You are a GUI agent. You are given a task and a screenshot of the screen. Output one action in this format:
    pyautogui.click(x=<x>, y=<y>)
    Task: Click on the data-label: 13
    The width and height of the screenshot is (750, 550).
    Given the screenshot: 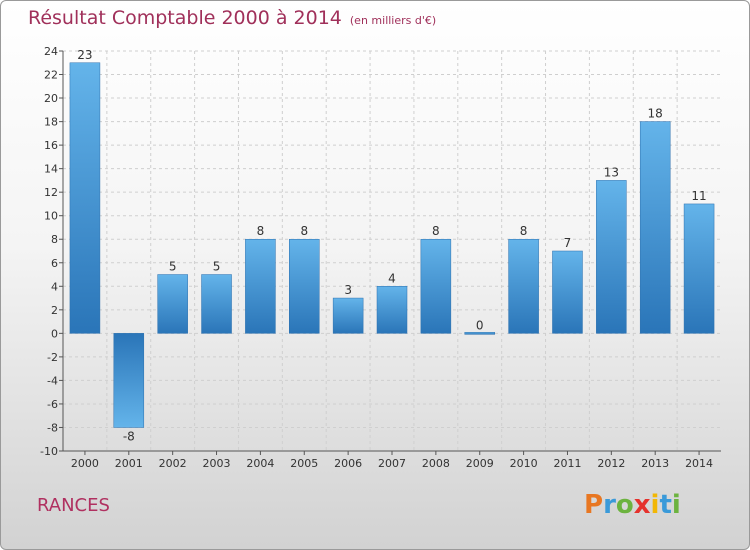 What is the action you would take?
    pyautogui.click(x=611, y=172)
    